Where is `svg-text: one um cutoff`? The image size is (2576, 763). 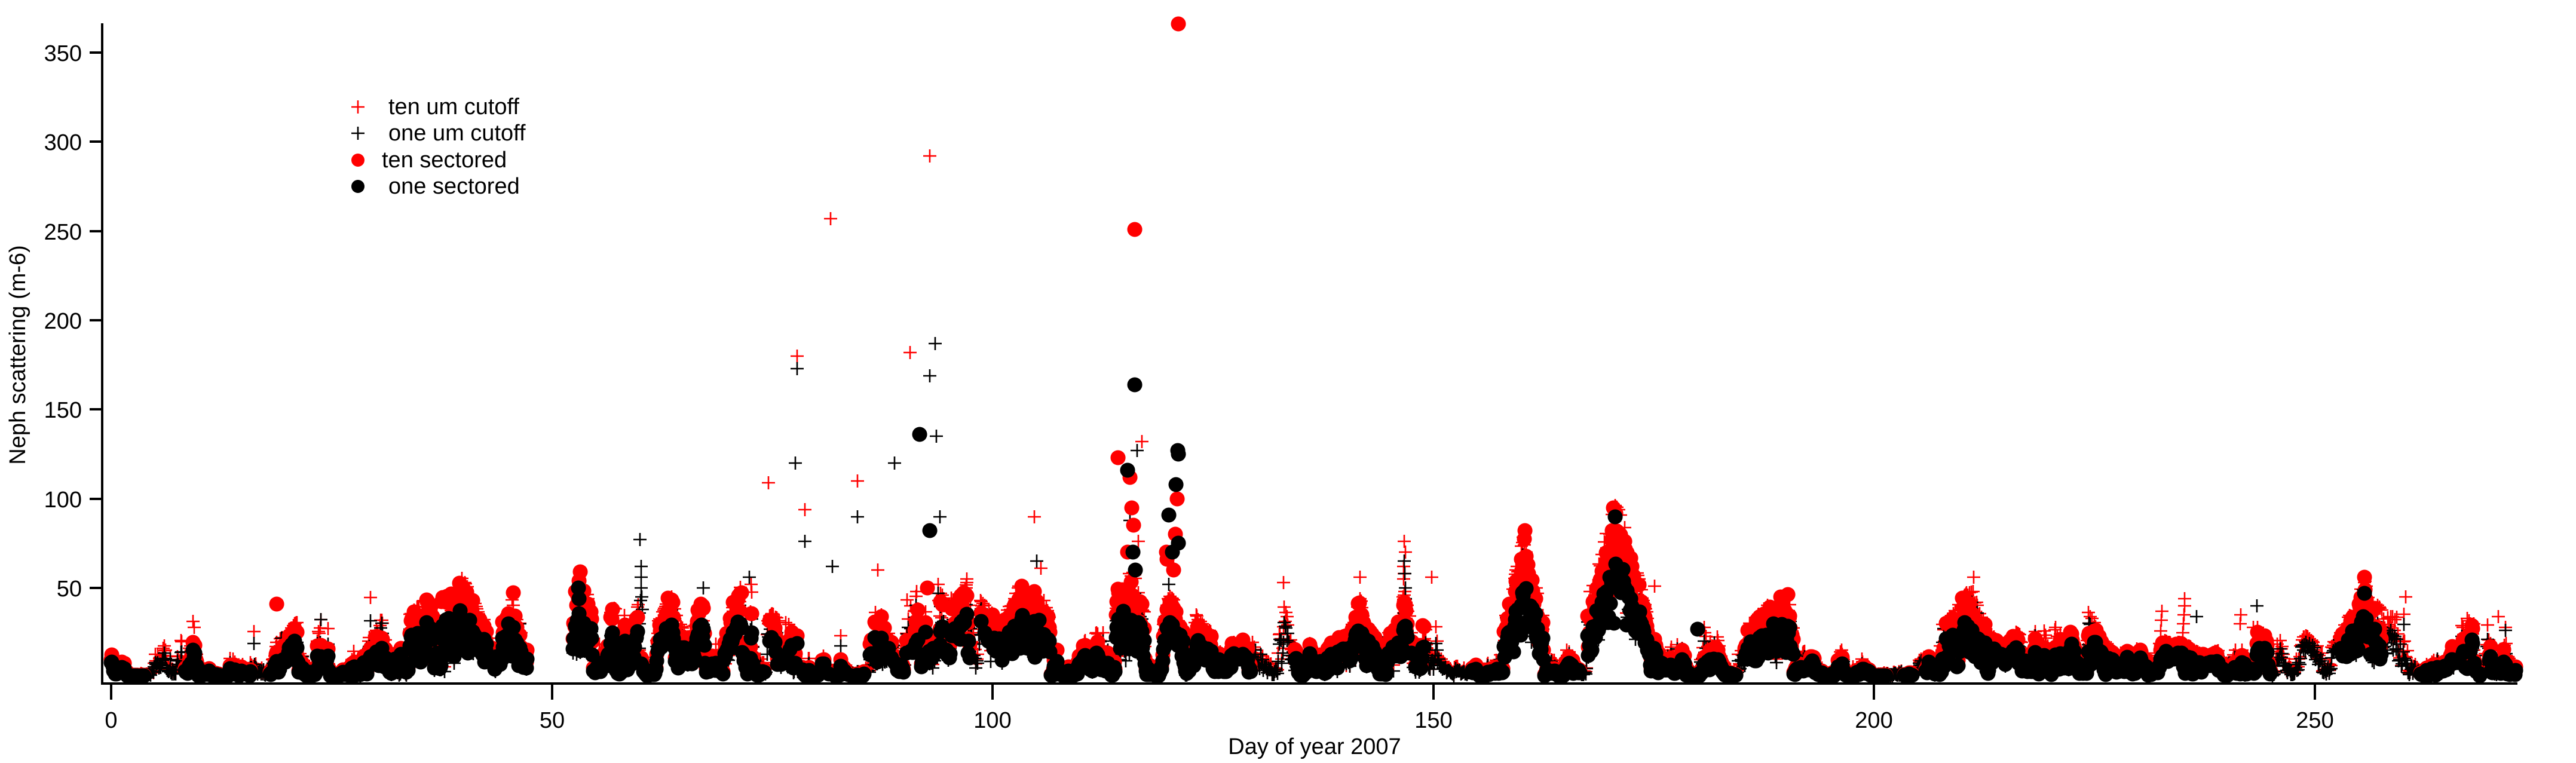
svg-text: one um cutoff is located at coordinates (457, 133).